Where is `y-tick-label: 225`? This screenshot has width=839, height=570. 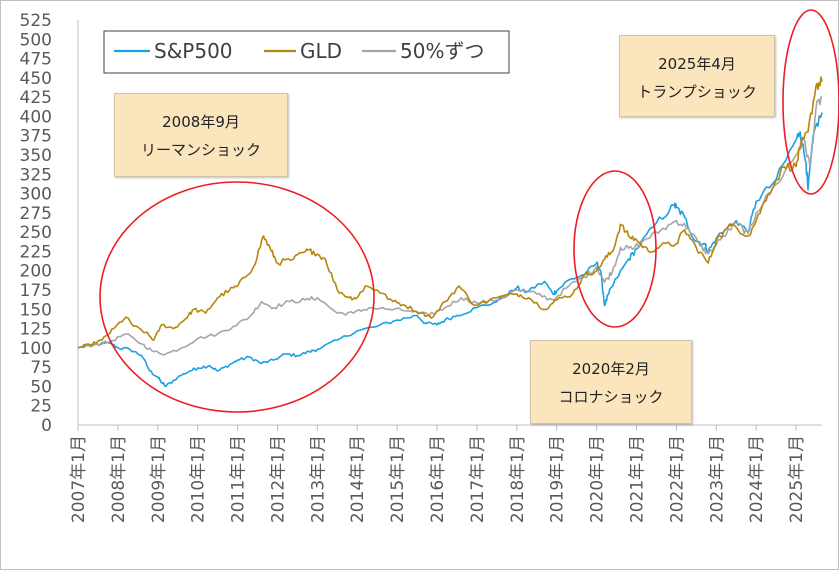
y-tick-label: 225 is located at coordinates (36, 252).